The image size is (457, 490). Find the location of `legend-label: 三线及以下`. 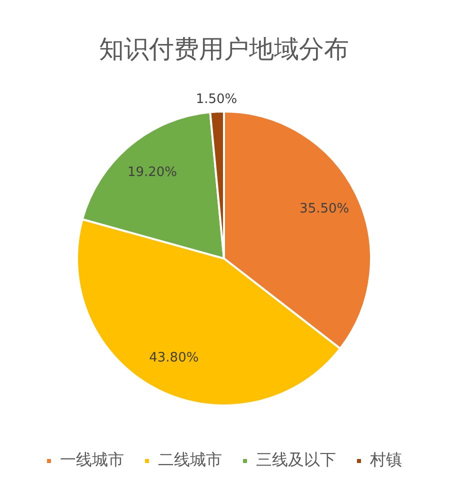

legend-label: 三线及以下 is located at coordinates (296, 460).